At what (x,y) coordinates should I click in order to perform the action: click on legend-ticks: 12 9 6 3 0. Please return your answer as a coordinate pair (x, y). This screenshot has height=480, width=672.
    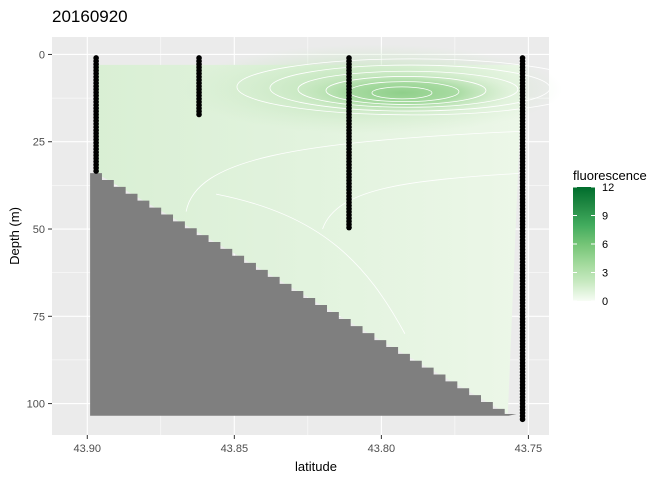
    Looking at the image, I should click on (593, 245).